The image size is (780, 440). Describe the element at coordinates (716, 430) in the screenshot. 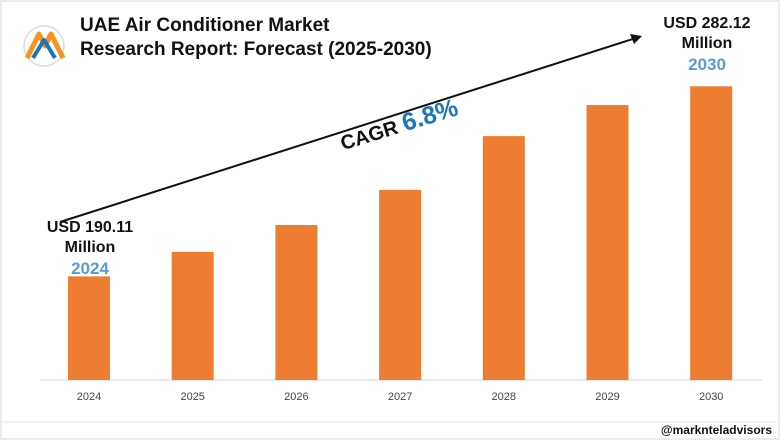

I see `social-handle: @marknteladvisors` at that location.